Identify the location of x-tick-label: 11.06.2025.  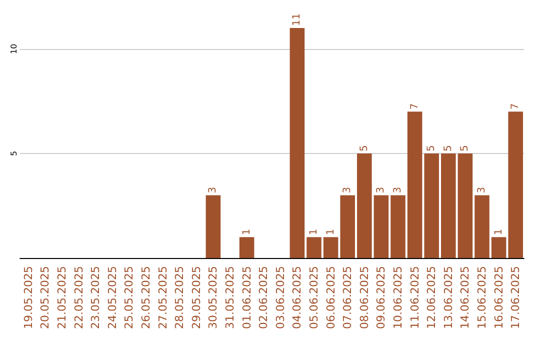
(415, 298).